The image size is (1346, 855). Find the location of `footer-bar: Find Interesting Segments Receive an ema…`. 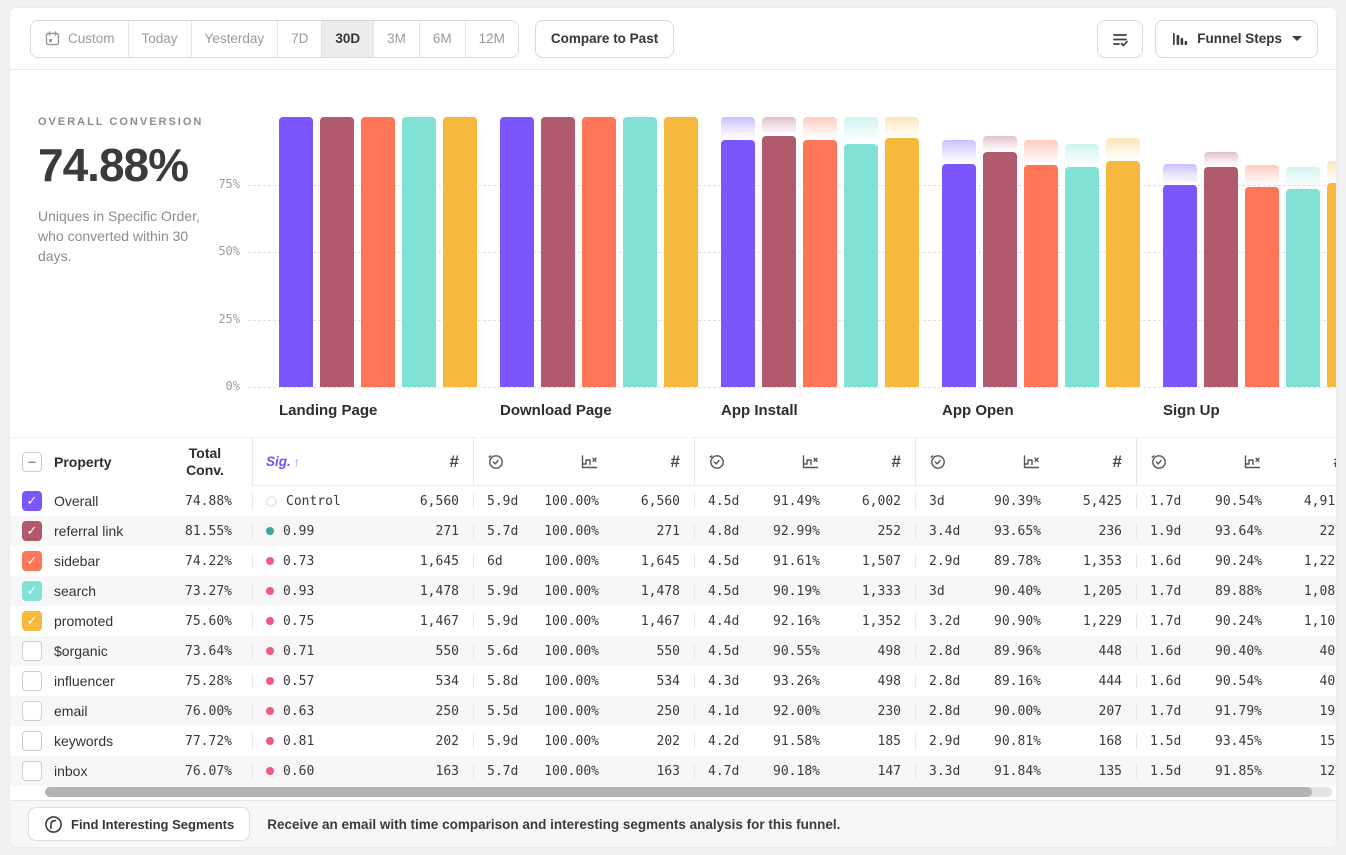

footer-bar: Find Interesting Segments Receive an ema… is located at coordinates (673, 823).